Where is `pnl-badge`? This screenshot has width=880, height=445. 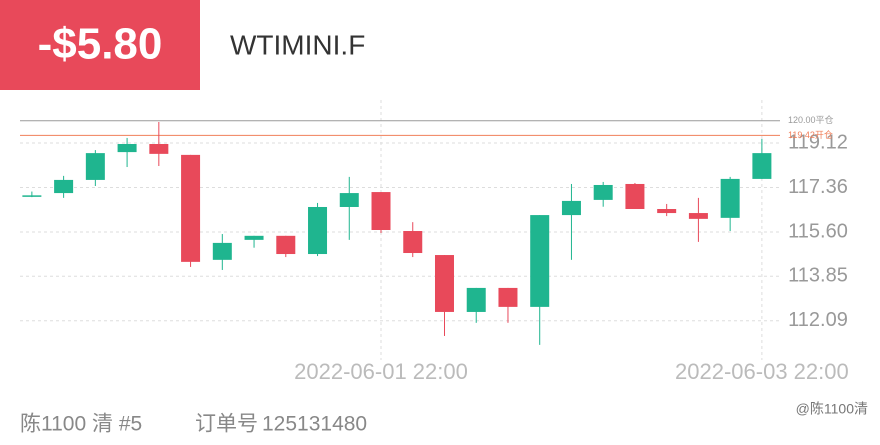
pnl-badge is located at coordinates (100, 45).